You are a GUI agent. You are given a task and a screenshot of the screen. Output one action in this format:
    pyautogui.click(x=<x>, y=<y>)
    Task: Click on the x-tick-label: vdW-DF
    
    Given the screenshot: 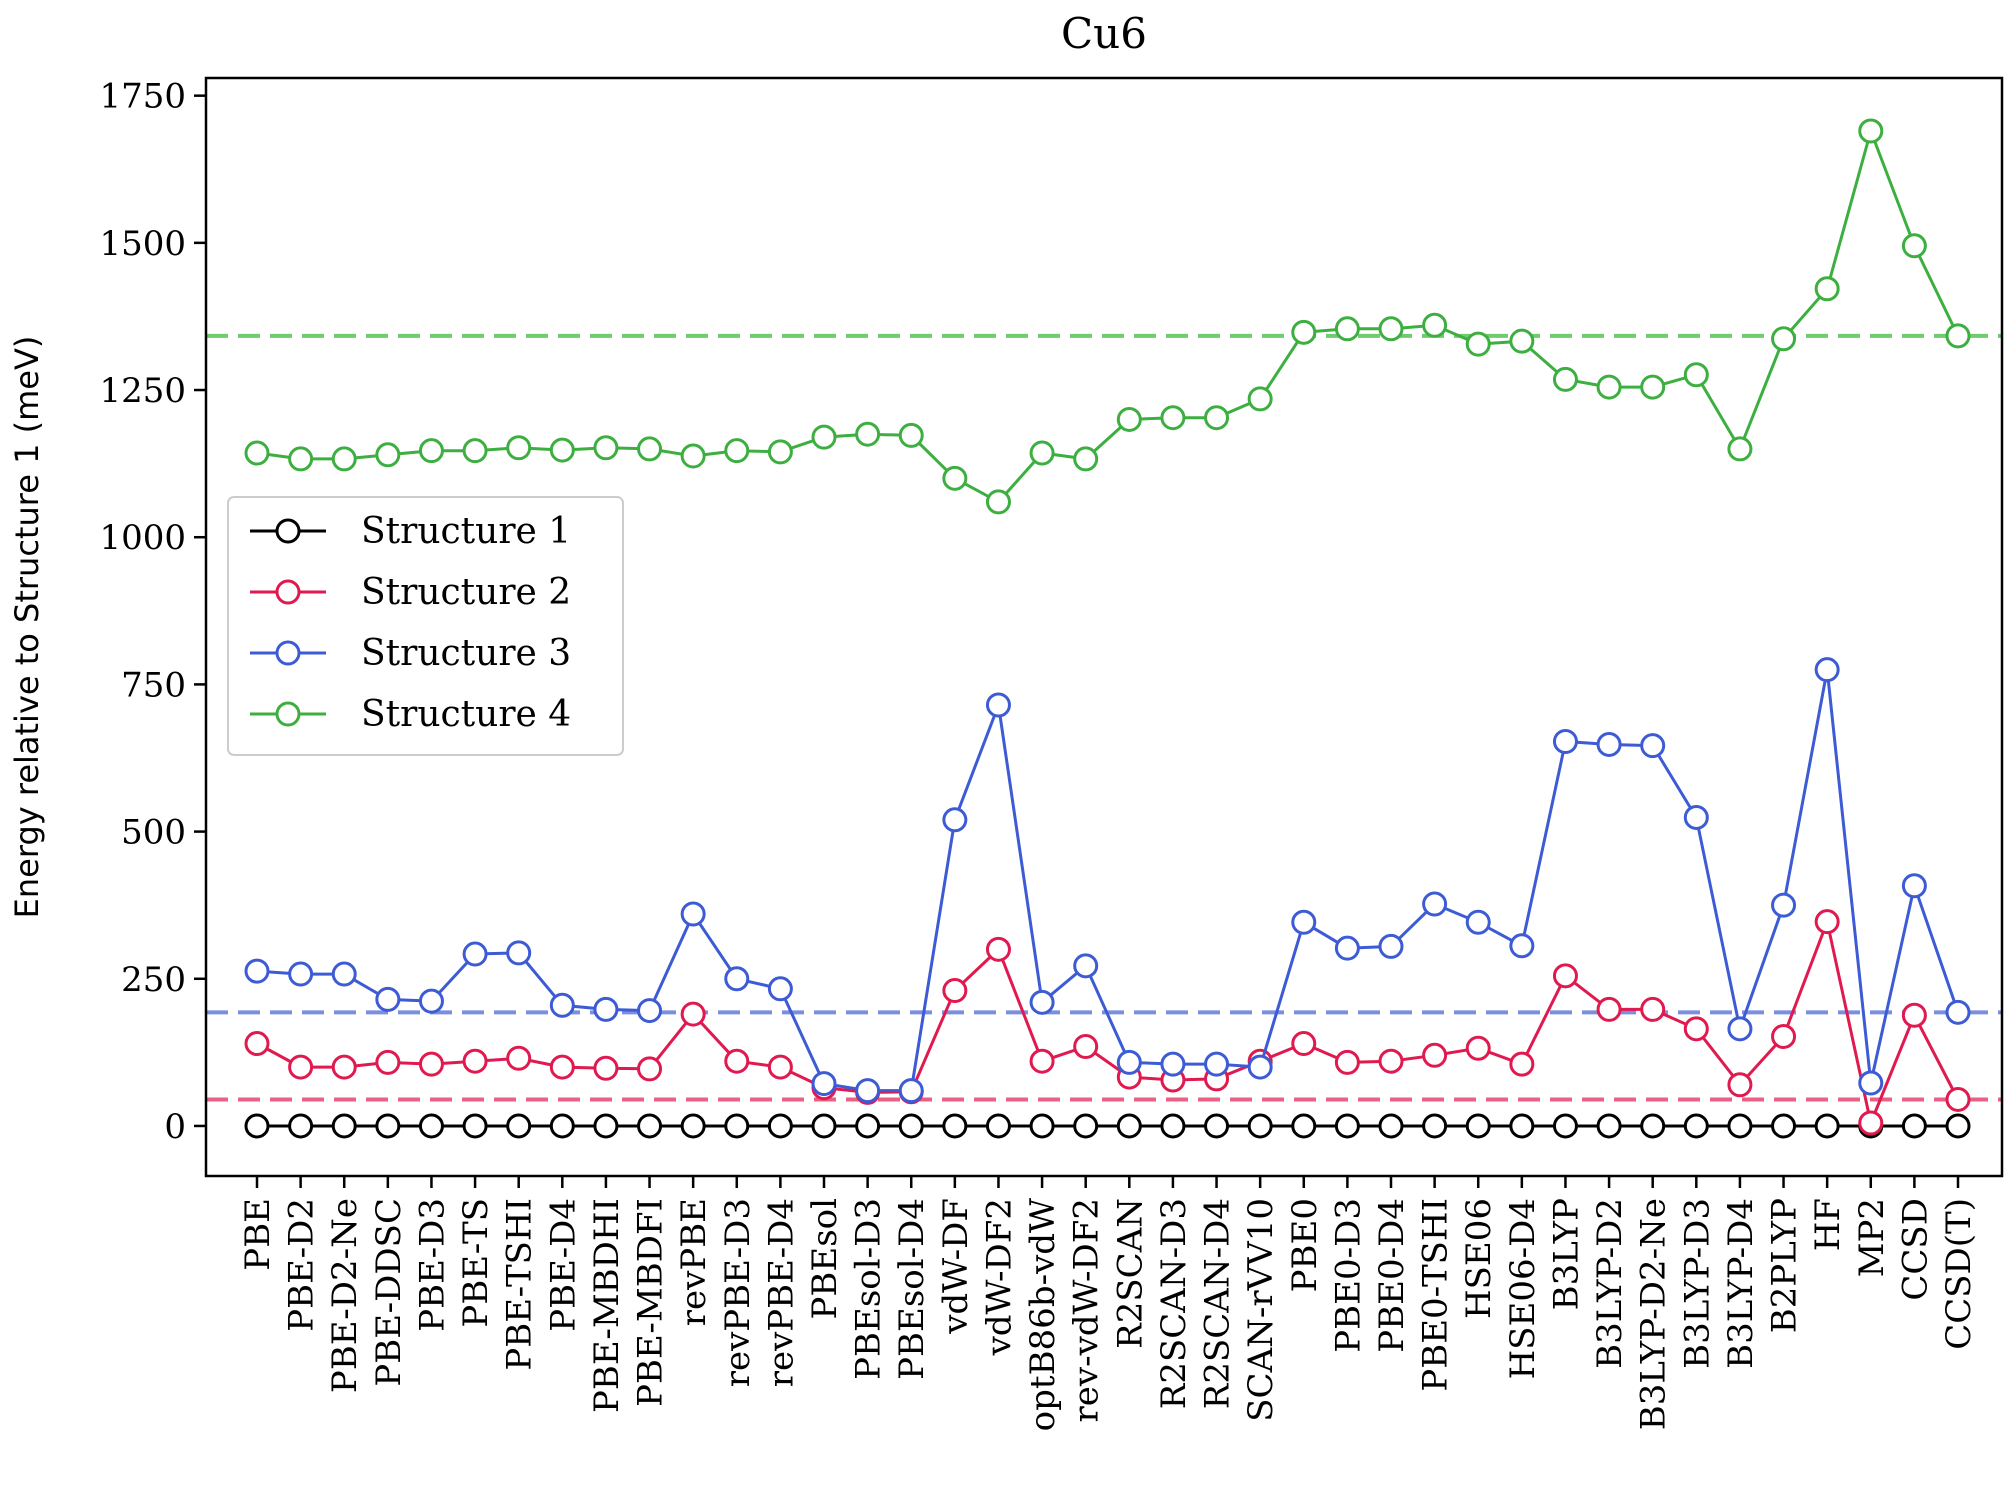 What is the action you would take?
    pyautogui.click(x=956, y=1266)
    